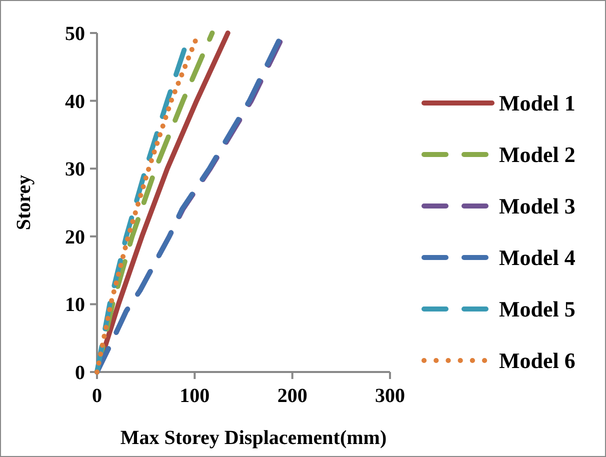 The image size is (606, 457). What do you see at coordinates (80, 373) in the screenshot?
I see `y-tick-label: 0` at bounding box center [80, 373].